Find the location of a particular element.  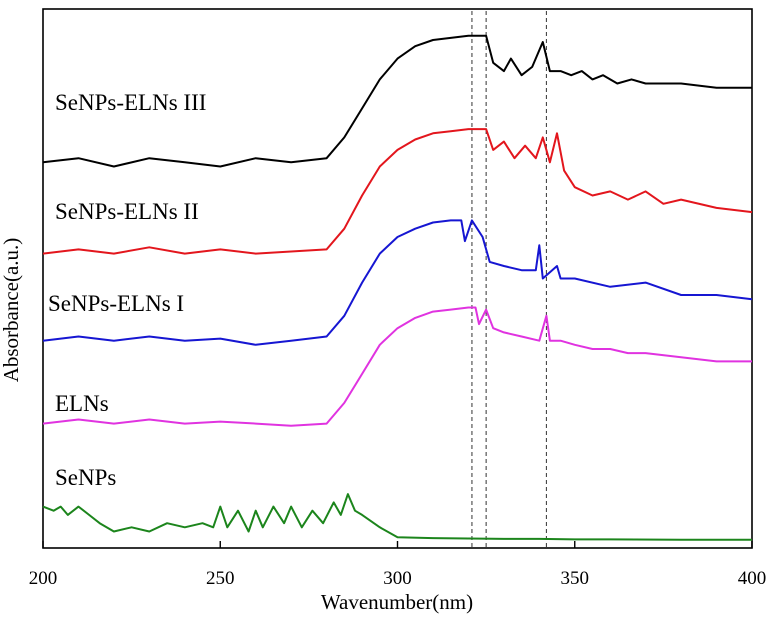

series-label-senps-elns-i: SeNPs-ELNs I is located at coordinates (116, 303).